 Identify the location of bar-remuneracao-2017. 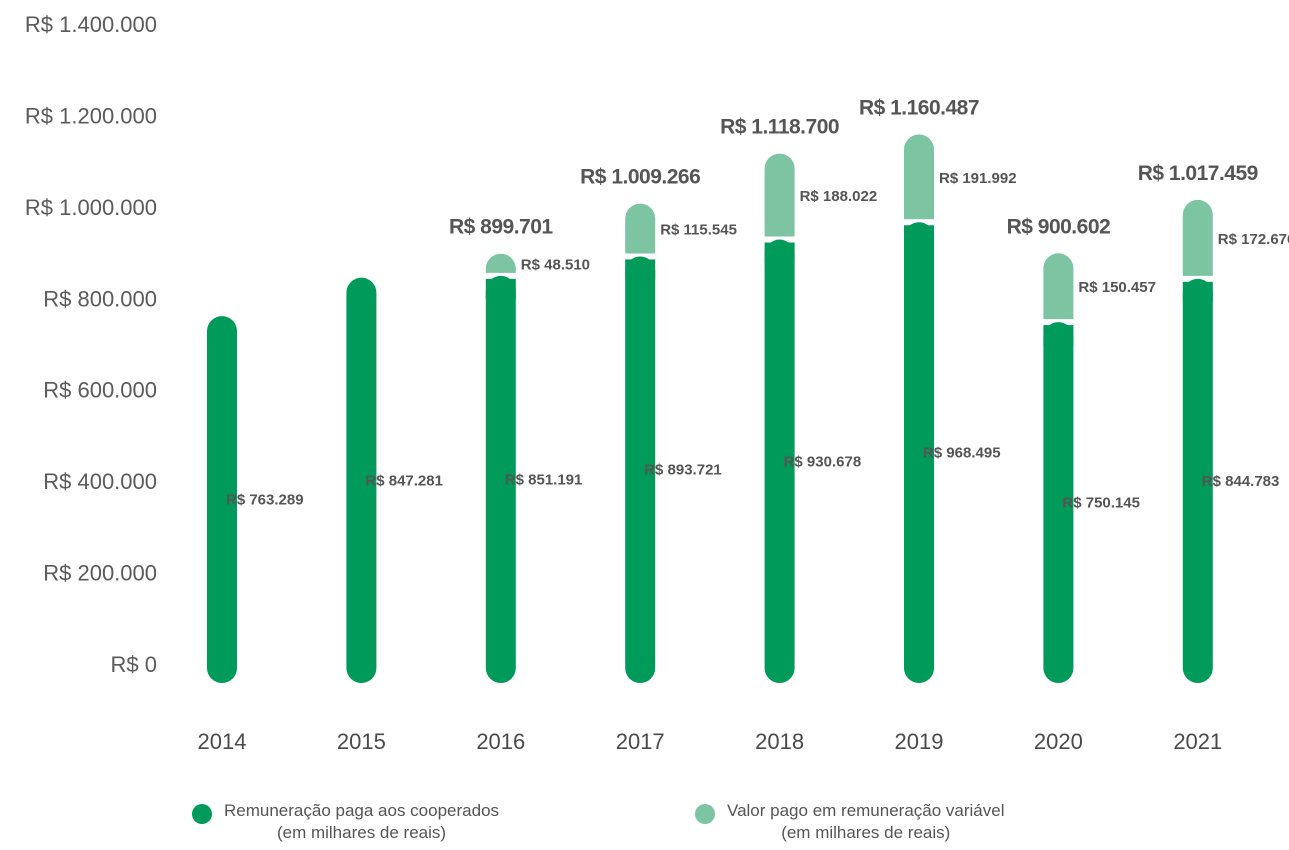
(640, 469).